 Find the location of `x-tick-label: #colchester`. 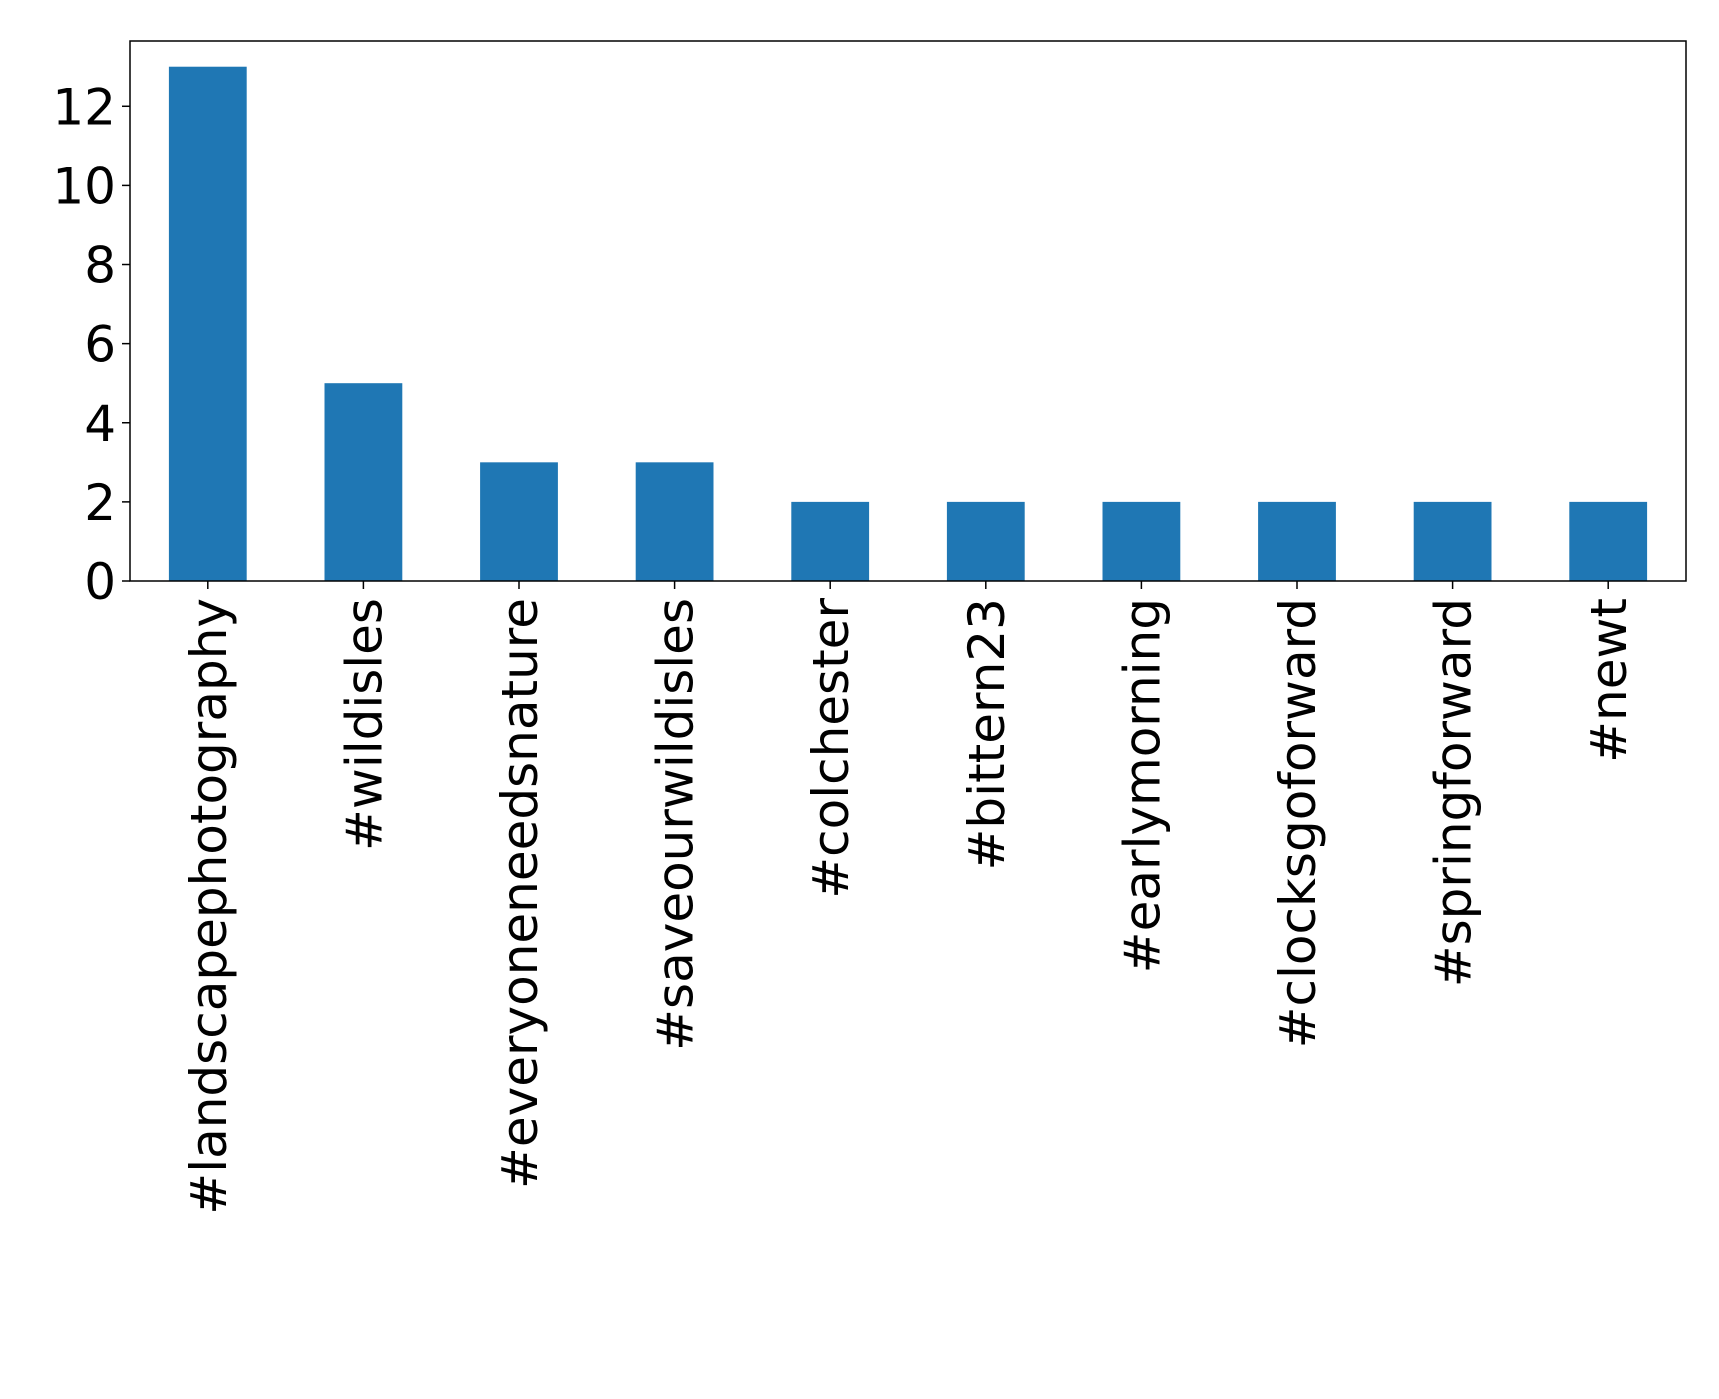

x-tick-label: #colchester is located at coordinates (831, 748).